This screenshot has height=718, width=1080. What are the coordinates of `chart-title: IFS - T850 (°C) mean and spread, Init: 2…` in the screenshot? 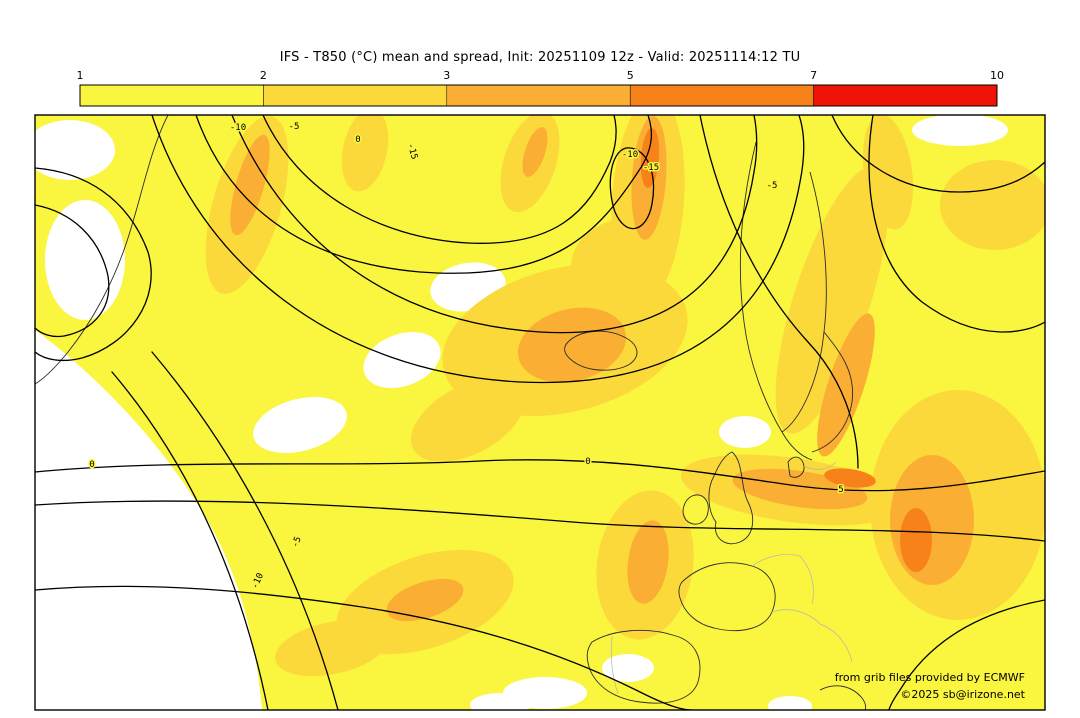 It's located at (540, 57).